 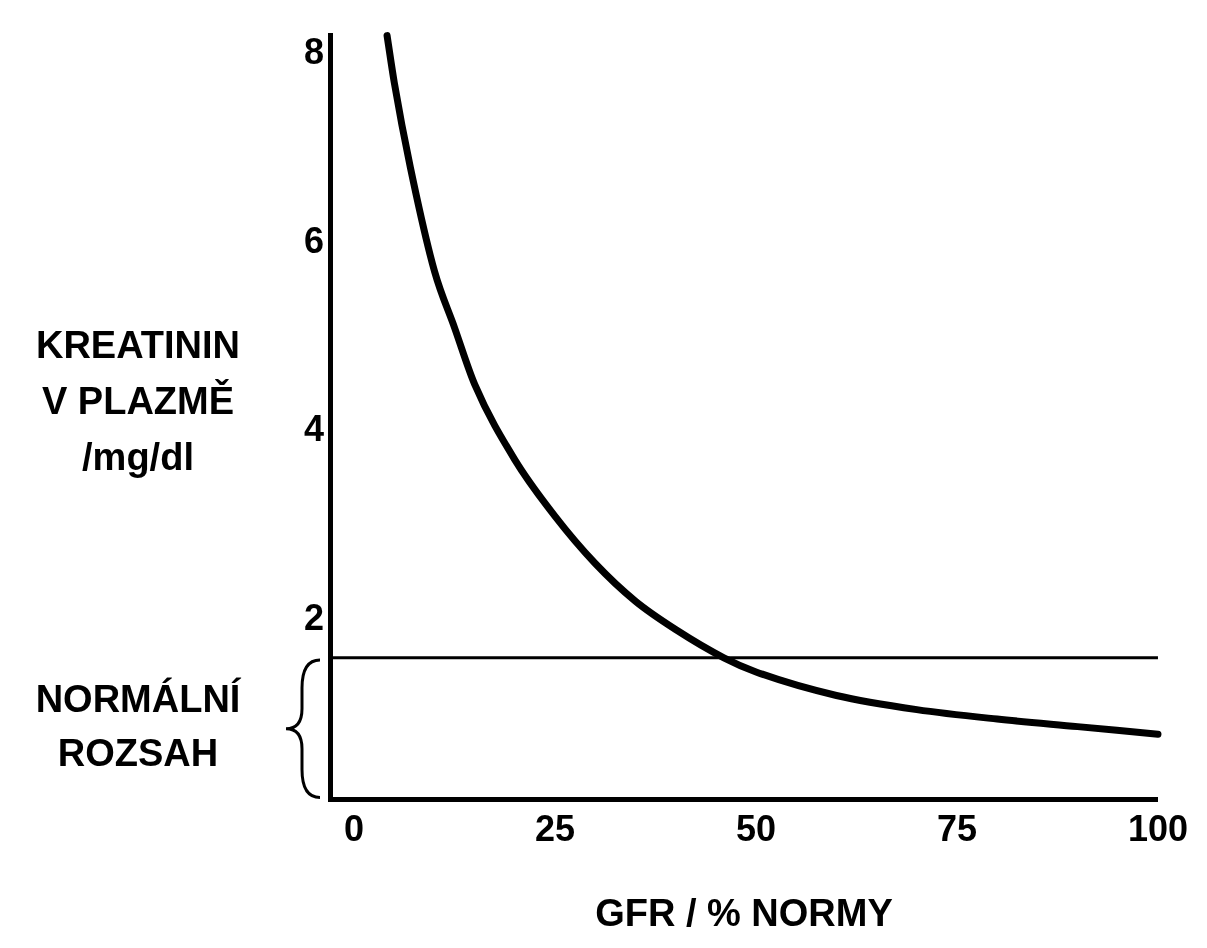 I want to click on y-axis-title: KREATININ V PLAZMĚ /mg/dl, so click(x=138, y=400).